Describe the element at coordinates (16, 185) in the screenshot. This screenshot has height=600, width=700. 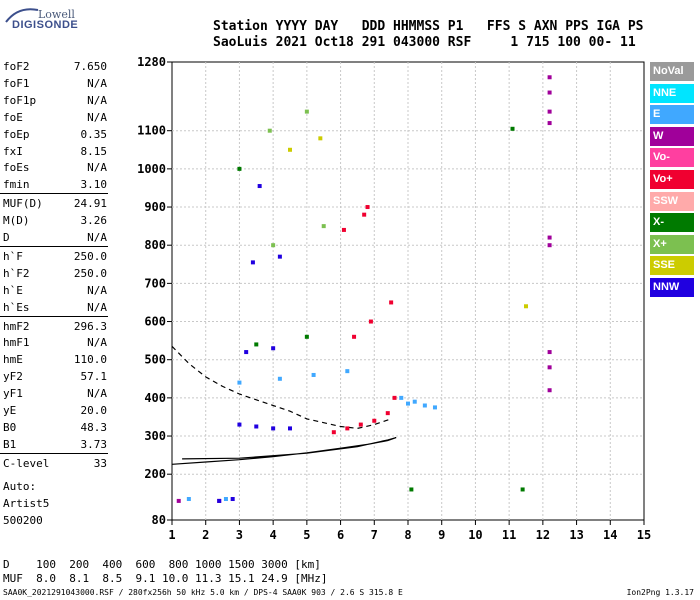
I see `param-name: fmin` at that location.